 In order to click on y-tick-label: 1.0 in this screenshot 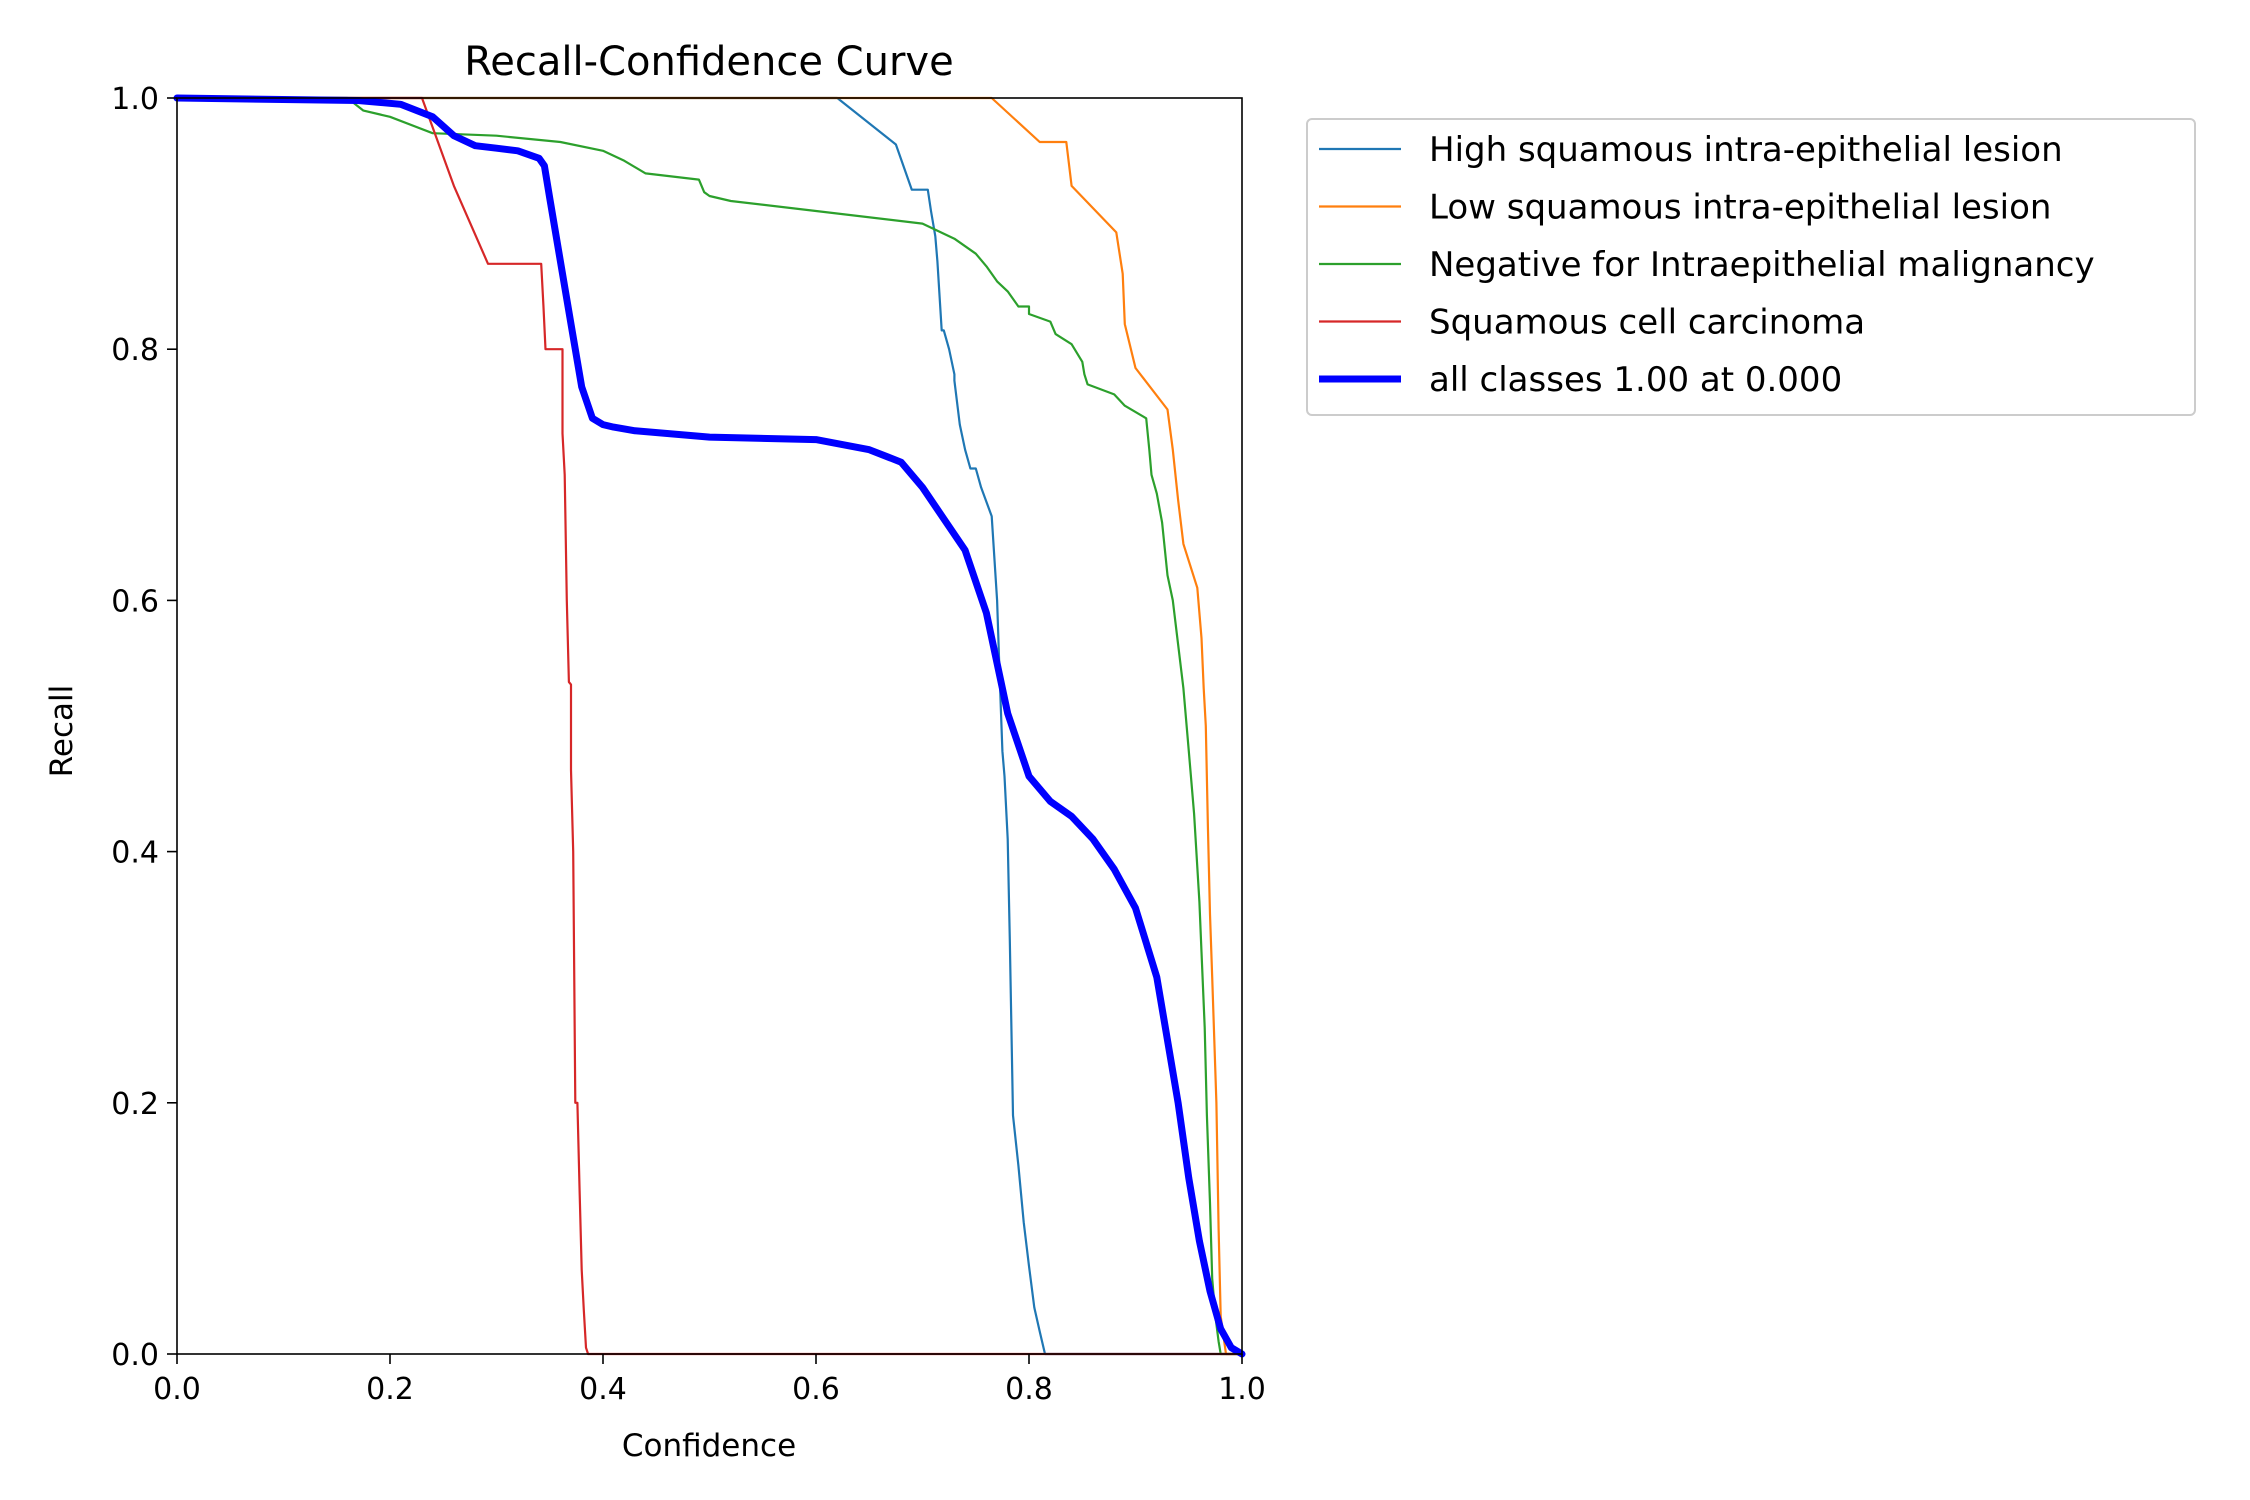, I will do `click(135, 99)`.